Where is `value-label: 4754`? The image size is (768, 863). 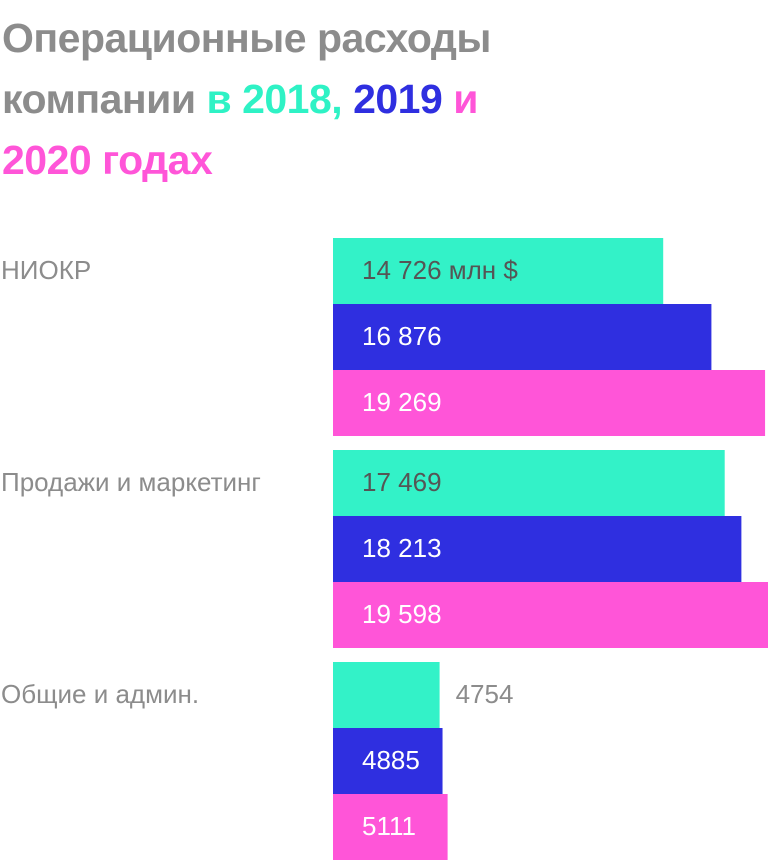 value-label: 4754 is located at coordinates (485, 694).